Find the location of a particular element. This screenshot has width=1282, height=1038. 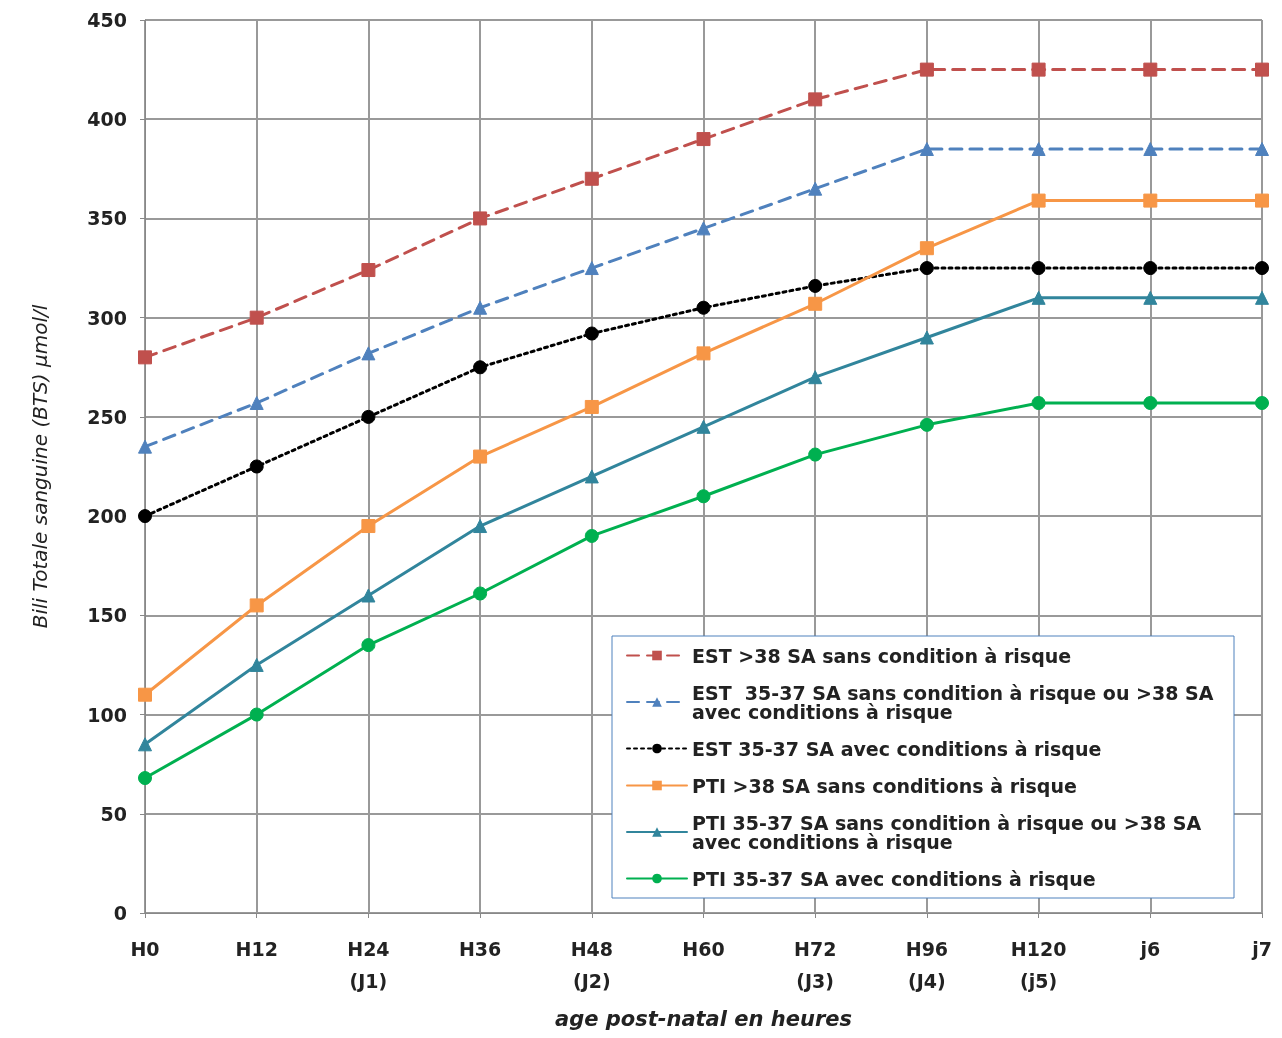

y-tick-label: 100 is located at coordinates (107, 714).